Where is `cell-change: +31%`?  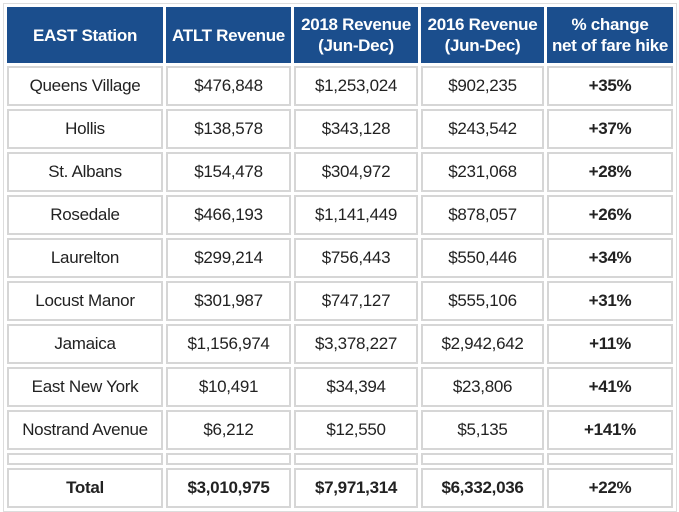 cell-change: +31% is located at coordinates (610, 301).